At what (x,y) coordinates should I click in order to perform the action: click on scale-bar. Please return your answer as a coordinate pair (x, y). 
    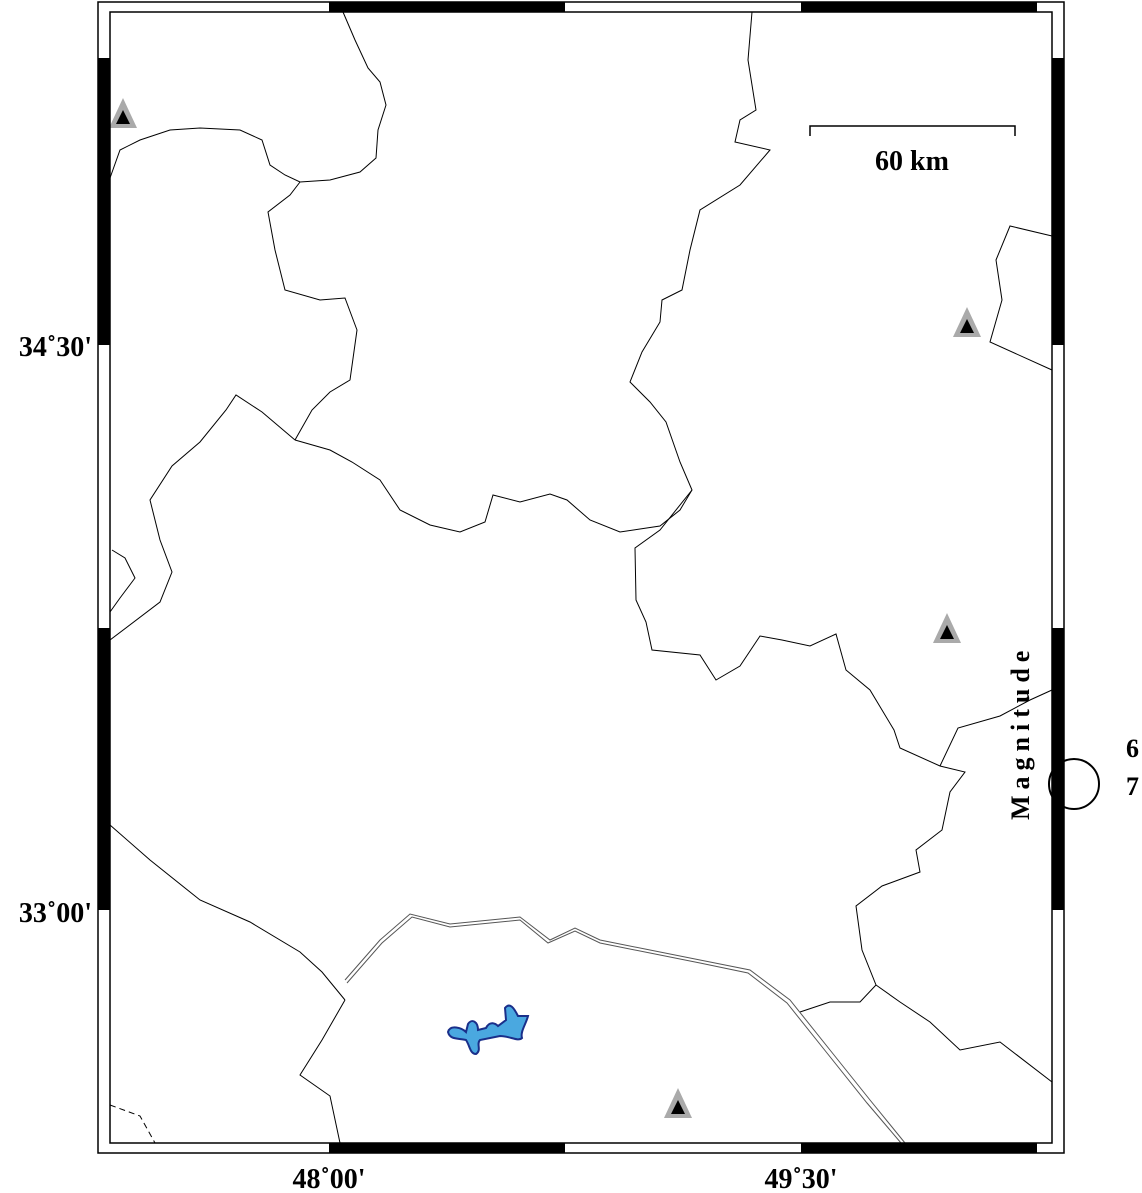
    Looking at the image, I should click on (912, 130).